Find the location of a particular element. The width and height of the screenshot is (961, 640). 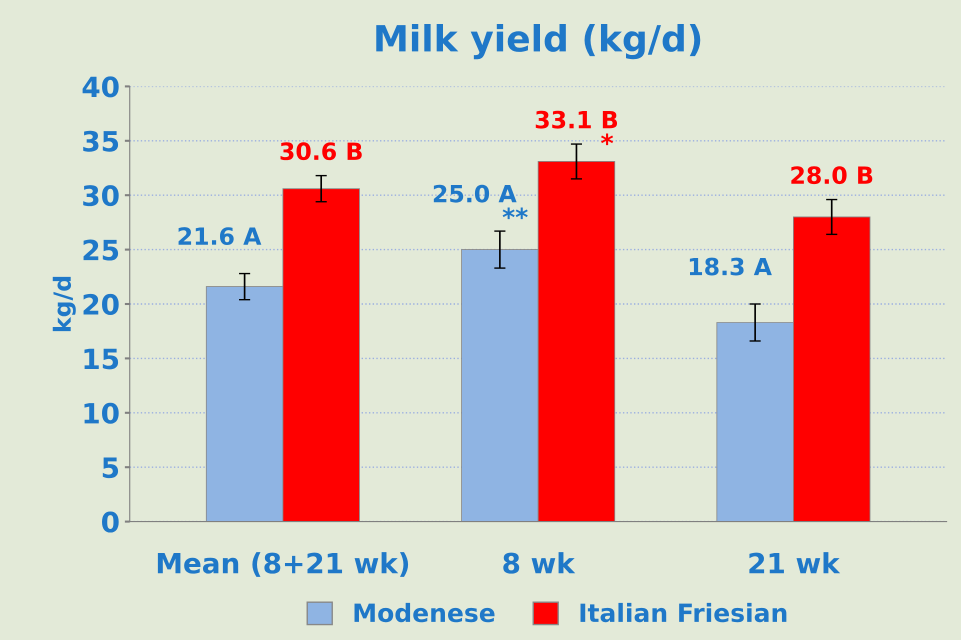

x-tick-label: 21 wk is located at coordinates (794, 563).